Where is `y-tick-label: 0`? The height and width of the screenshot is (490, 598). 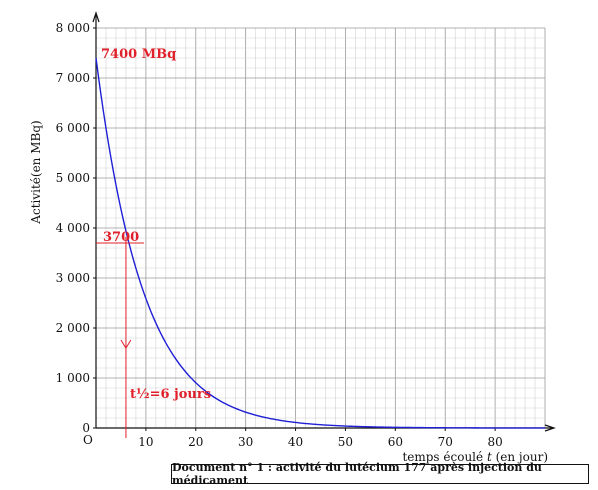 y-tick-label: 0 is located at coordinates (86, 428).